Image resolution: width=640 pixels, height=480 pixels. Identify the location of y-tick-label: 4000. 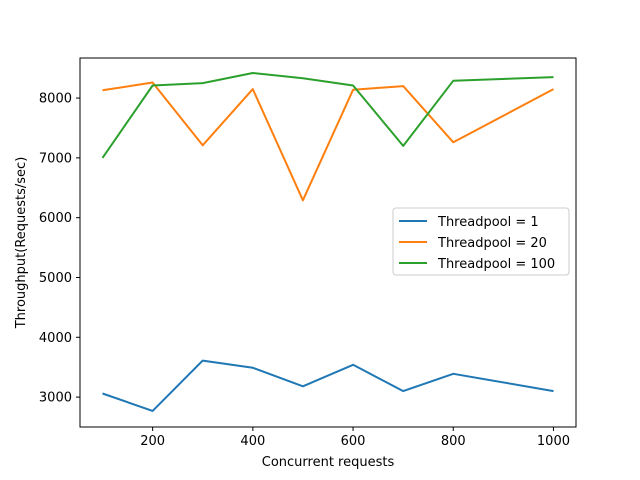
(55, 338).